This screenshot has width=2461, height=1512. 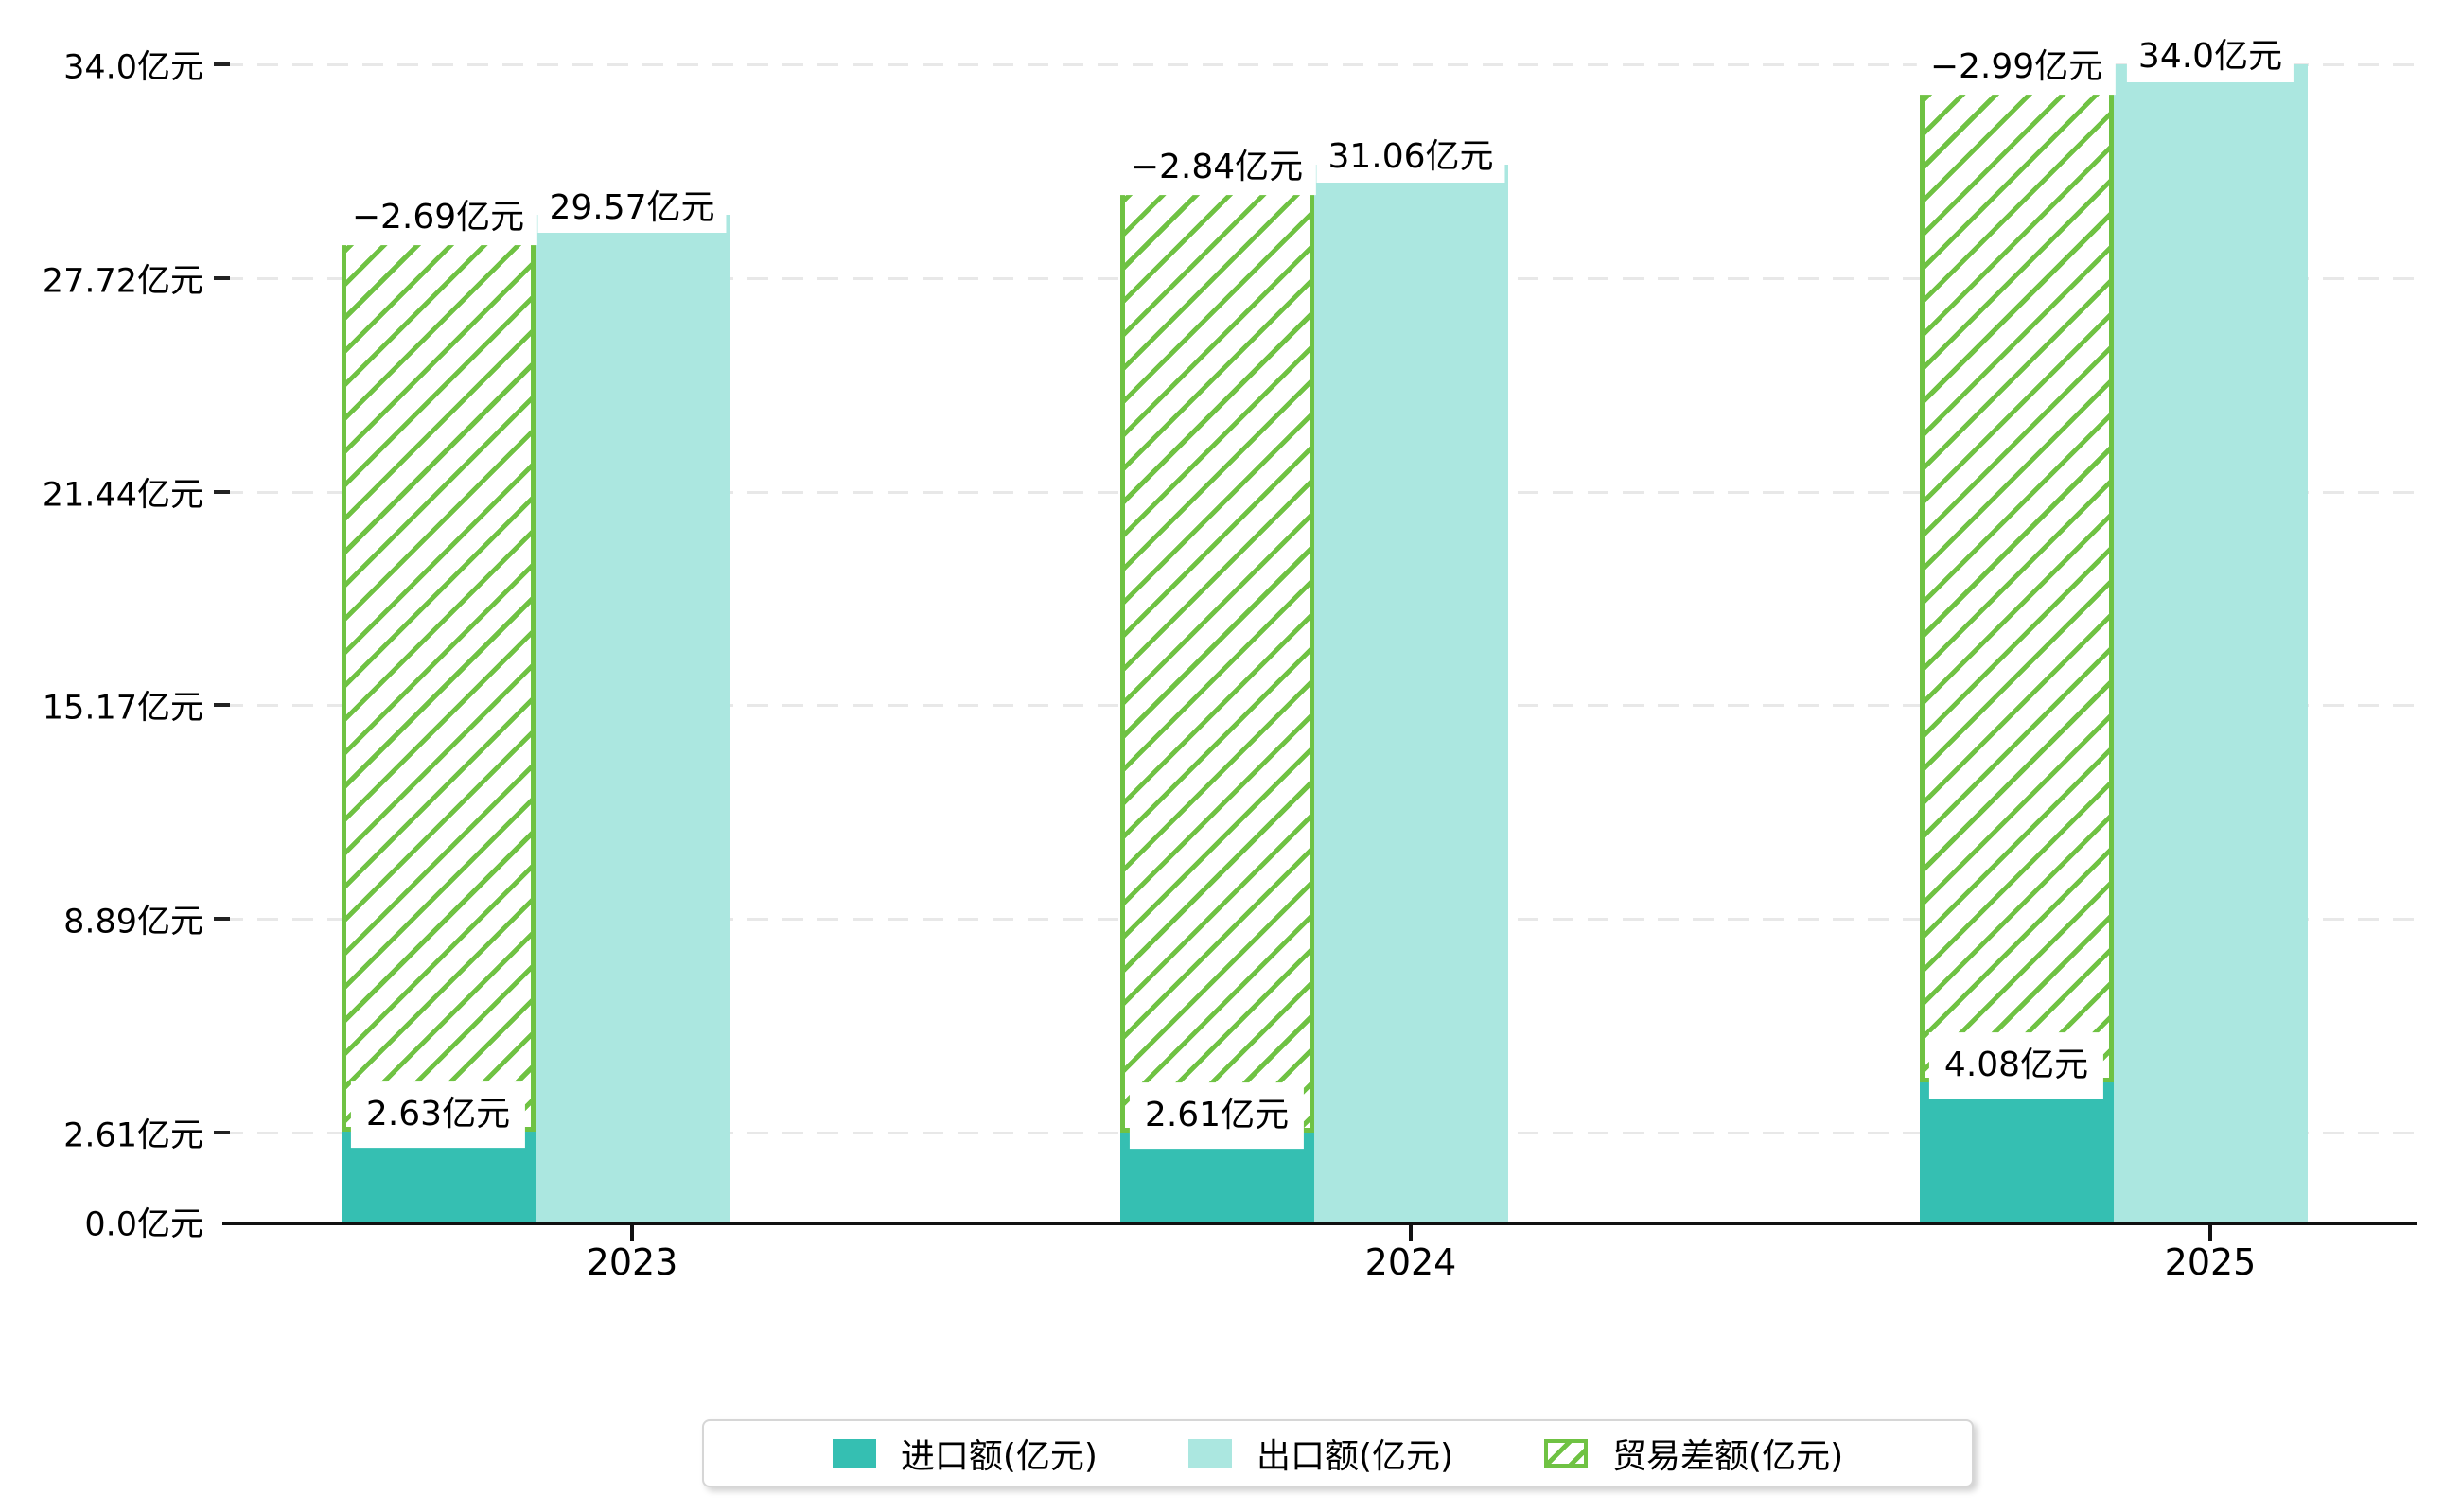 What do you see at coordinates (133, 1135) in the screenshot?
I see `y-tick-label: 2.61亿元` at bounding box center [133, 1135].